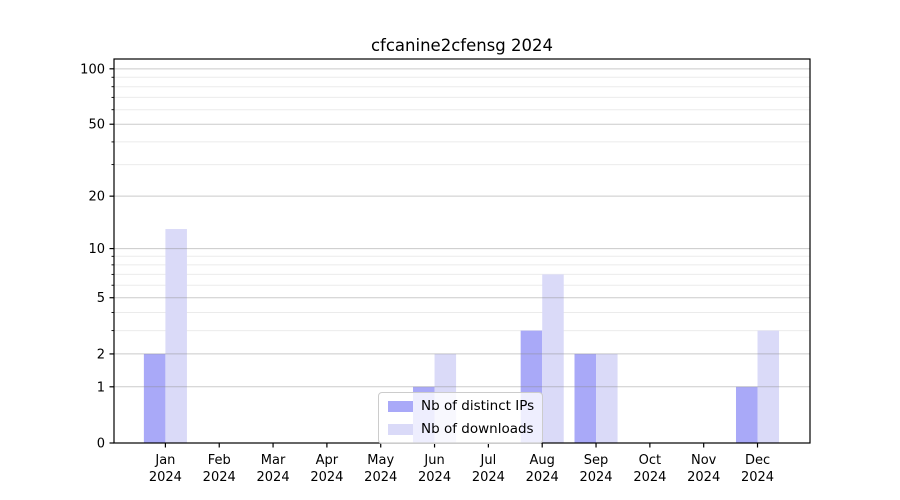 The width and height of the screenshot is (900, 500). I want to click on legend-swatch-distinct-ips-icon, so click(400, 406).